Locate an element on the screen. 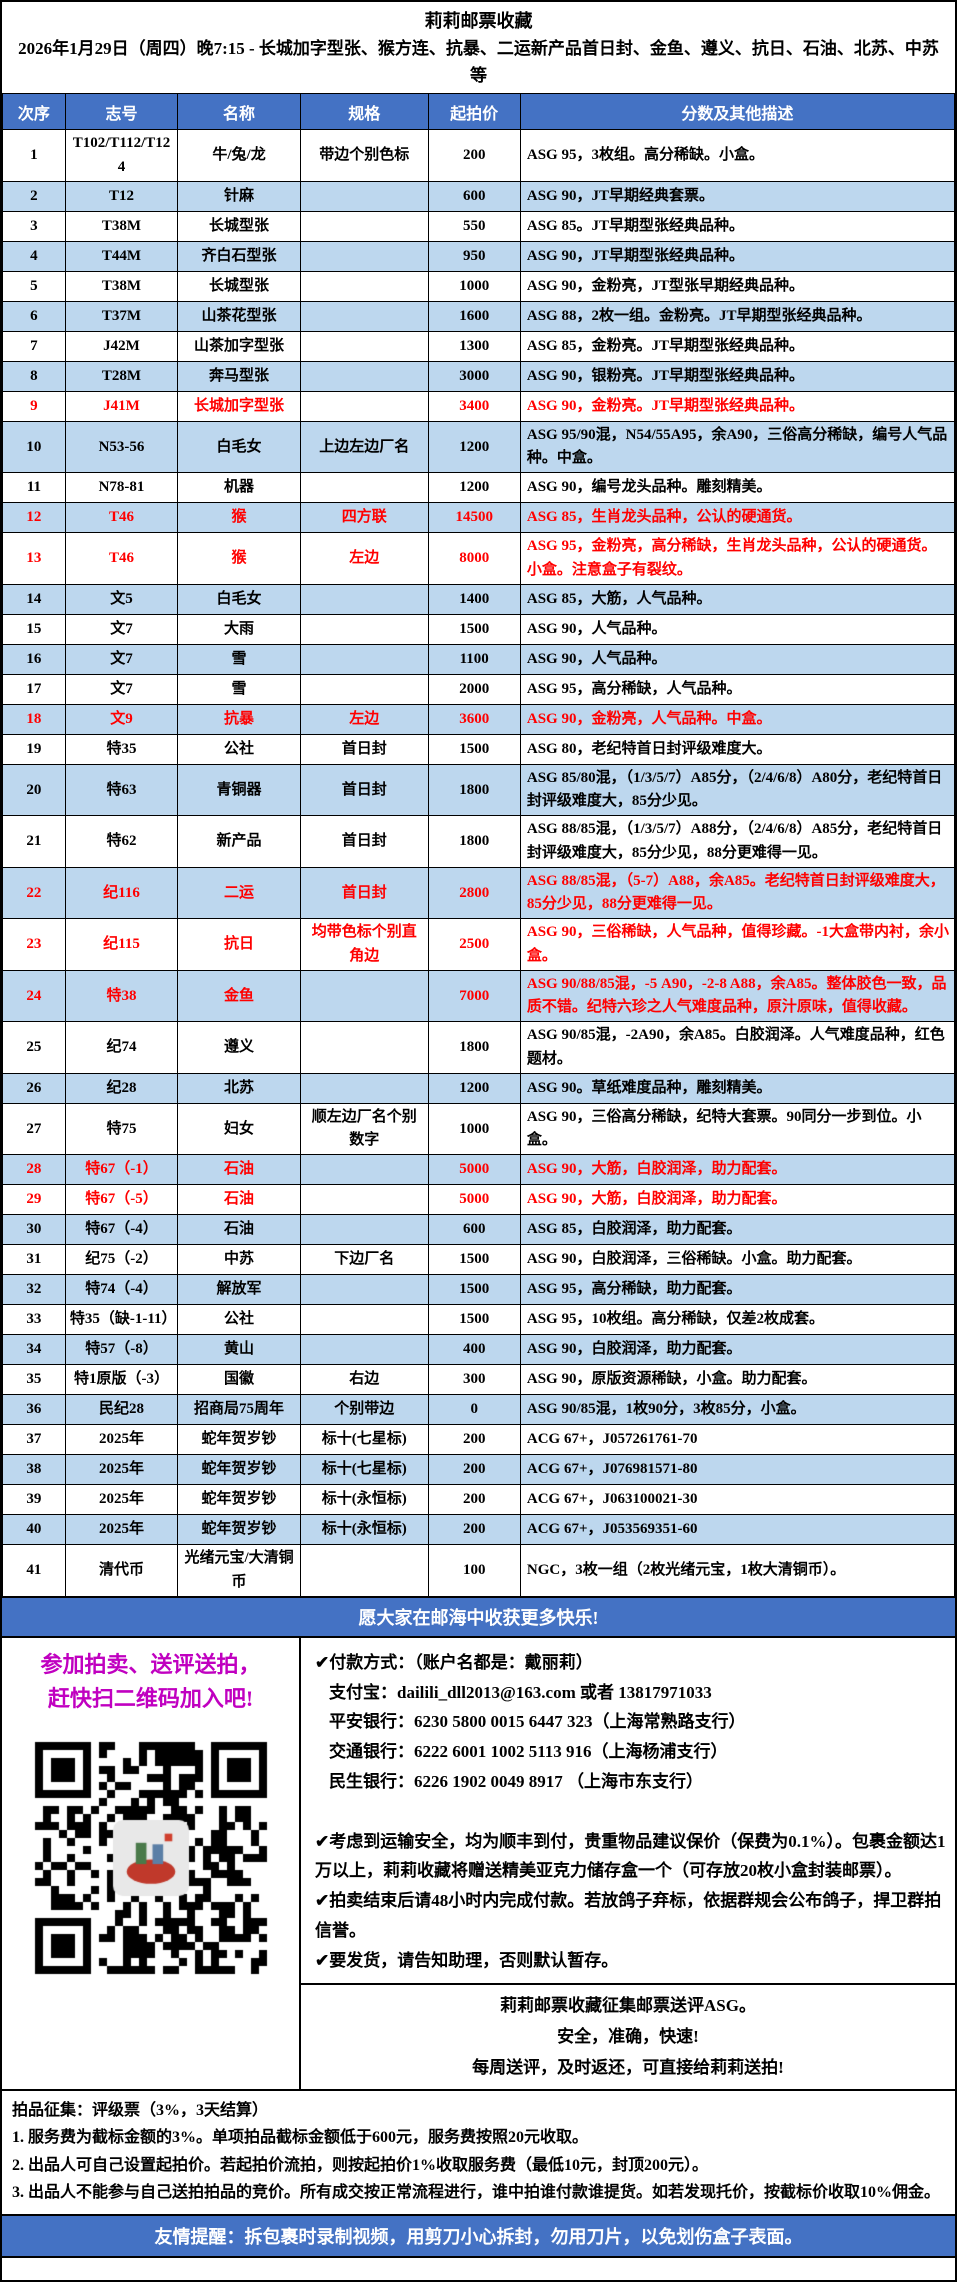 The width and height of the screenshot is (957, 2282). cell-spec: 带边个别色标 is located at coordinates (364, 155).